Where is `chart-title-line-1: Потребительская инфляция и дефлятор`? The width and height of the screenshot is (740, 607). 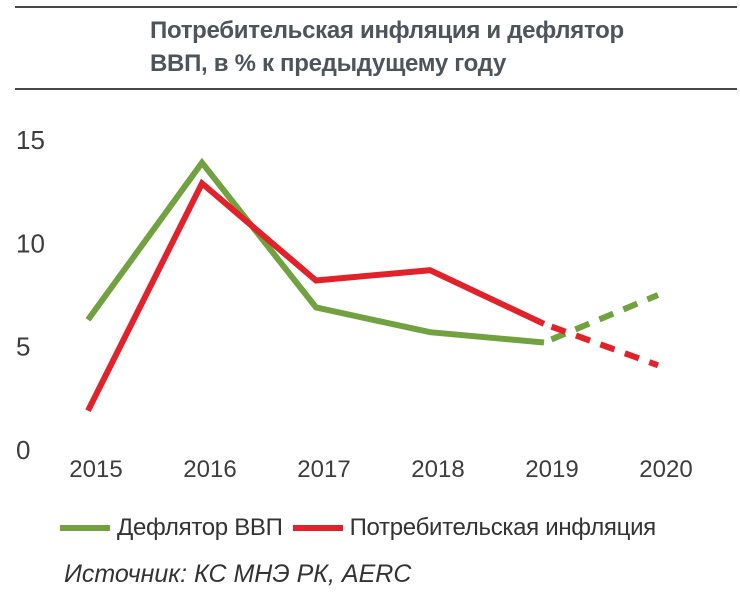
chart-title-line-1: Потребительская инфляция и дефлятор is located at coordinates (387, 30).